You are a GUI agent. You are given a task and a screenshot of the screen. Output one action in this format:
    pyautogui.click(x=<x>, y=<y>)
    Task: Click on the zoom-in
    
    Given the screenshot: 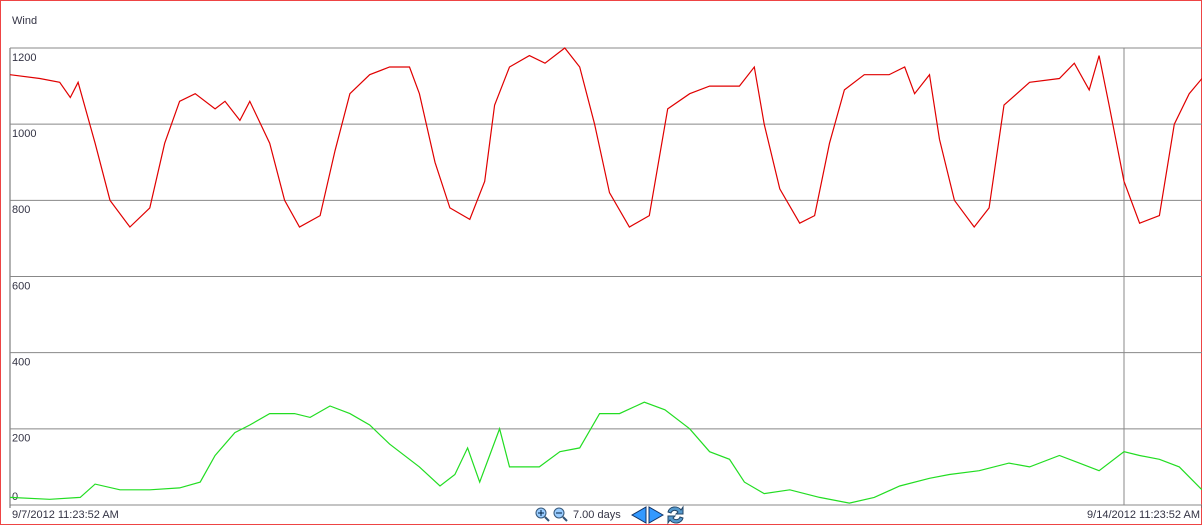 What is the action you would take?
    pyautogui.click(x=542, y=514)
    